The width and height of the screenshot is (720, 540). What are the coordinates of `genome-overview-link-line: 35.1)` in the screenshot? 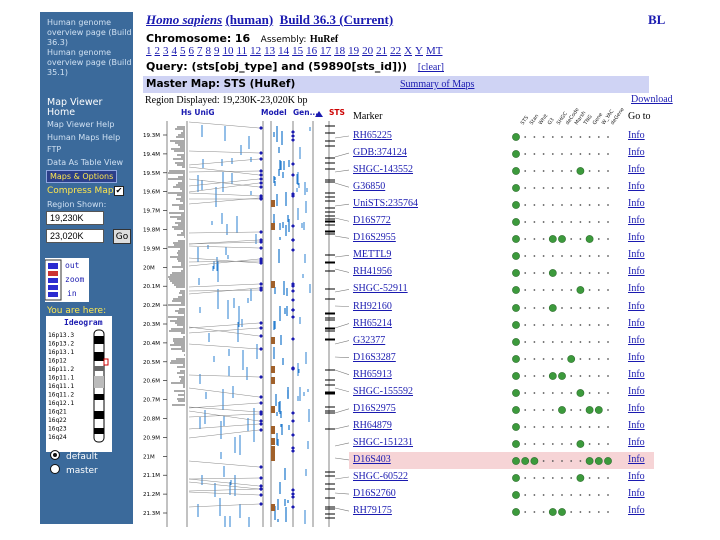 It's located at (57, 72).